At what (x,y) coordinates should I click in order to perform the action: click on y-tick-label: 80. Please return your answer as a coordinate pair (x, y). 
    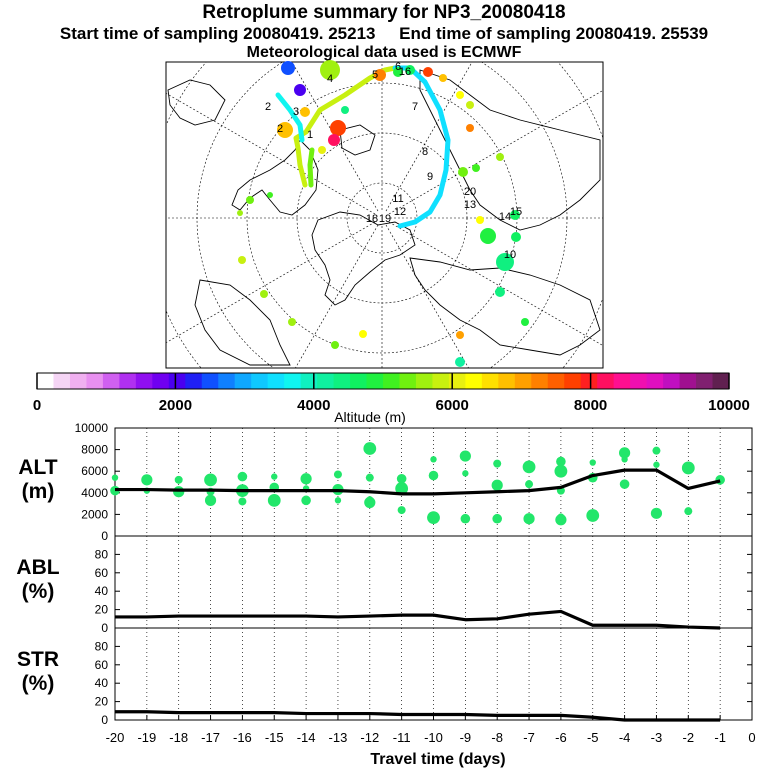
    Looking at the image, I should click on (102, 646).